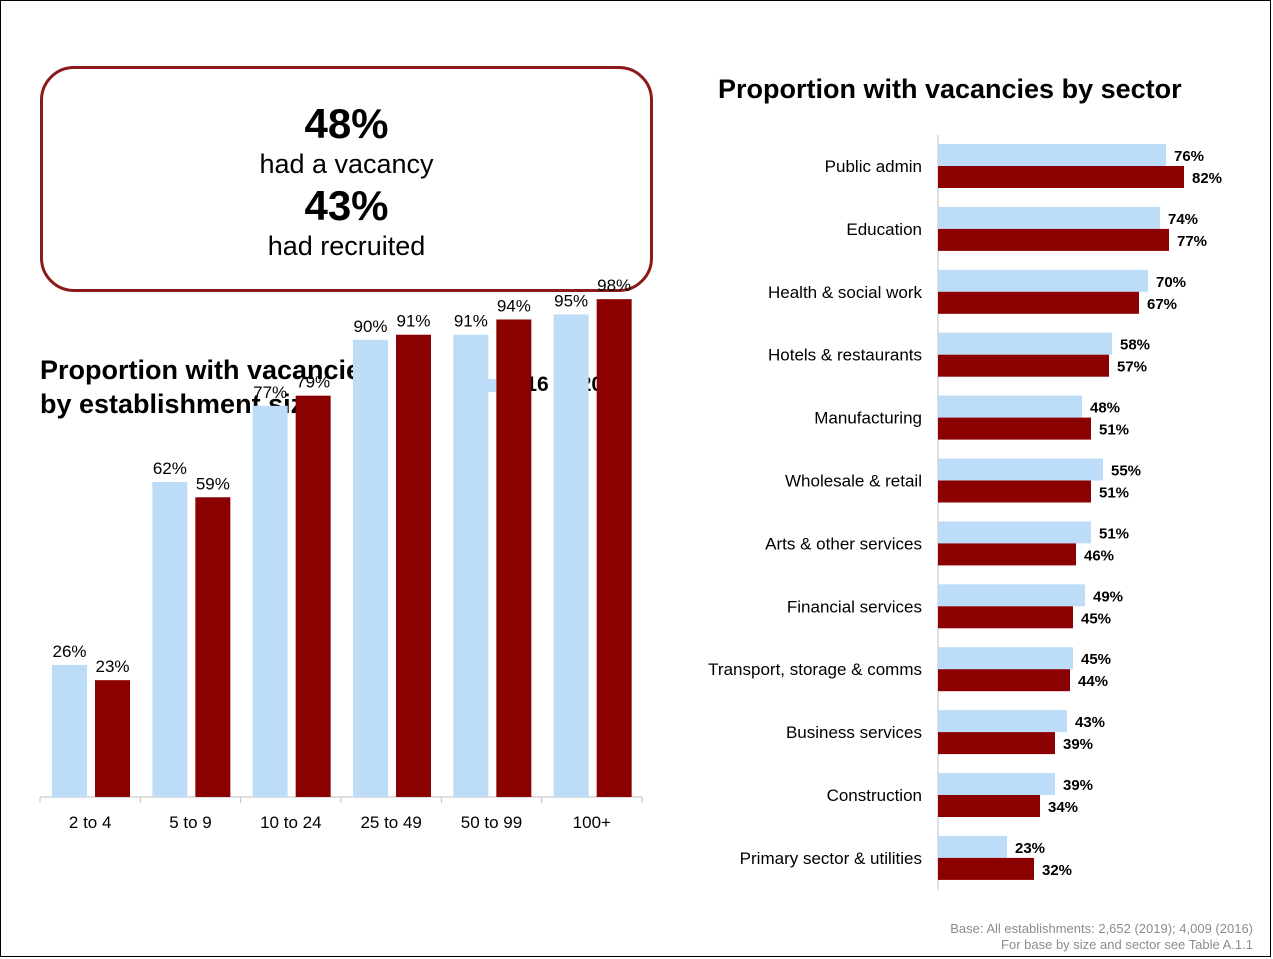  What do you see at coordinates (290, 822) in the screenshot?
I see `size-category-label: 10 to 24` at bounding box center [290, 822].